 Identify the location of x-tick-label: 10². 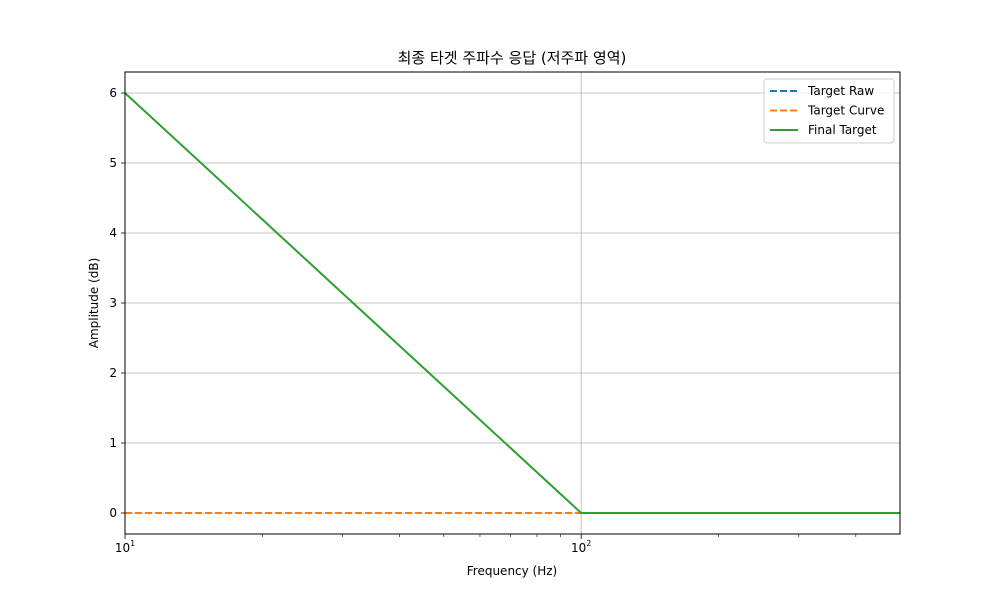
(581, 547).